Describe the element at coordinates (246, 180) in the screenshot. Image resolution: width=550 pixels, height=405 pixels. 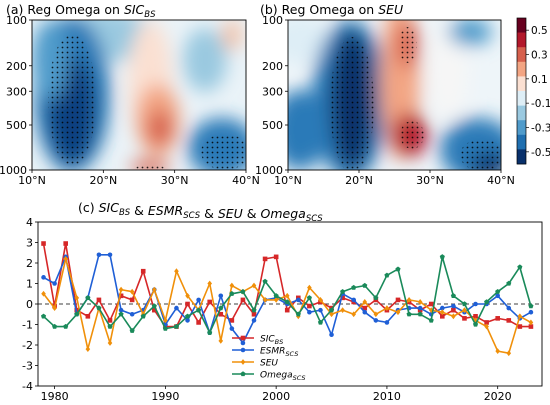
I see `panel-a-xtick-label: 40°N` at that location.